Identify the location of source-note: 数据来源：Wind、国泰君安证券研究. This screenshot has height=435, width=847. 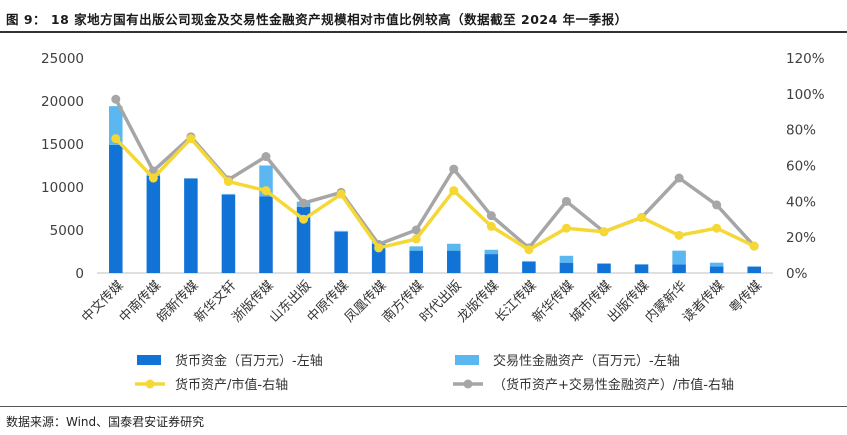
(105, 422).